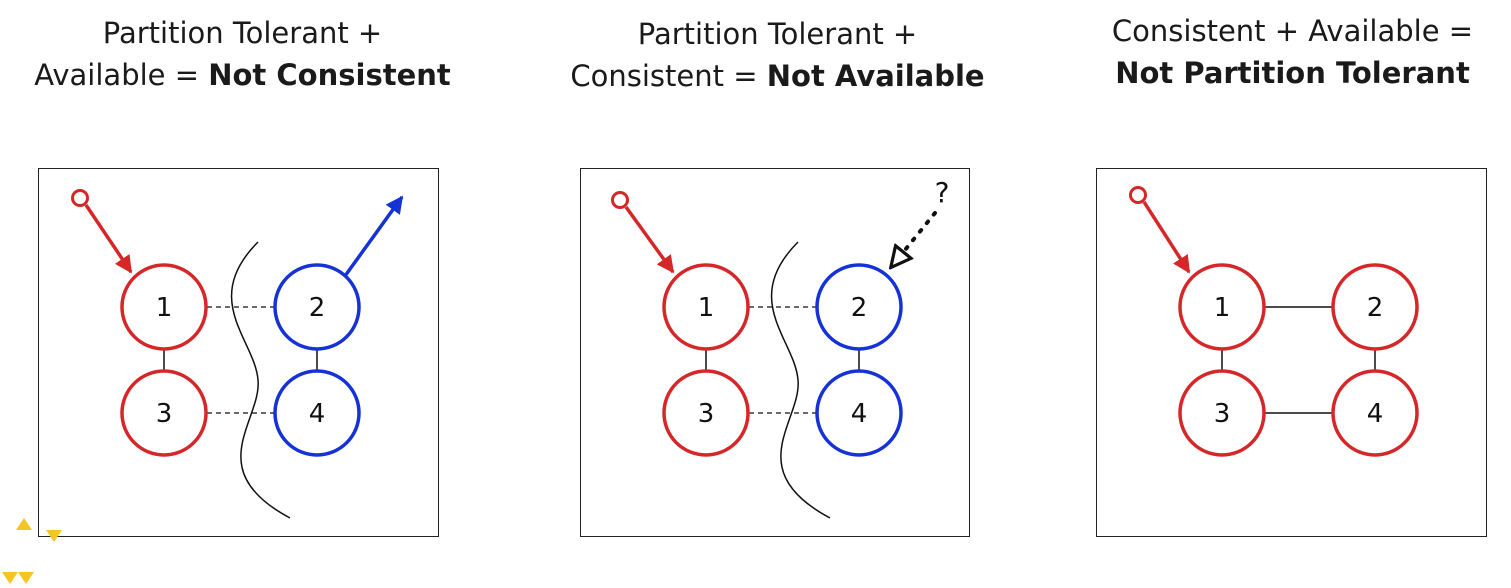 The width and height of the screenshot is (1511, 588). I want to click on panel-1-title-prefix: Available =, so click(121, 75).